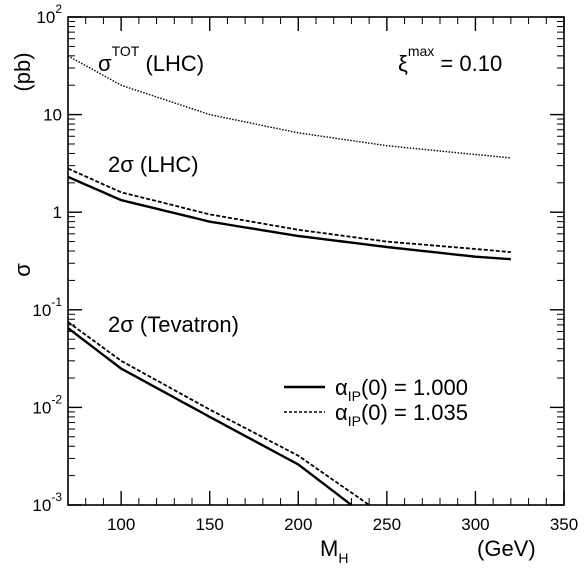 Image resolution: width=588 pixels, height=571 pixels. Describe the element at coordinates (298, 524) in the screenshot. I see `x-tick-label: 200` at that location.